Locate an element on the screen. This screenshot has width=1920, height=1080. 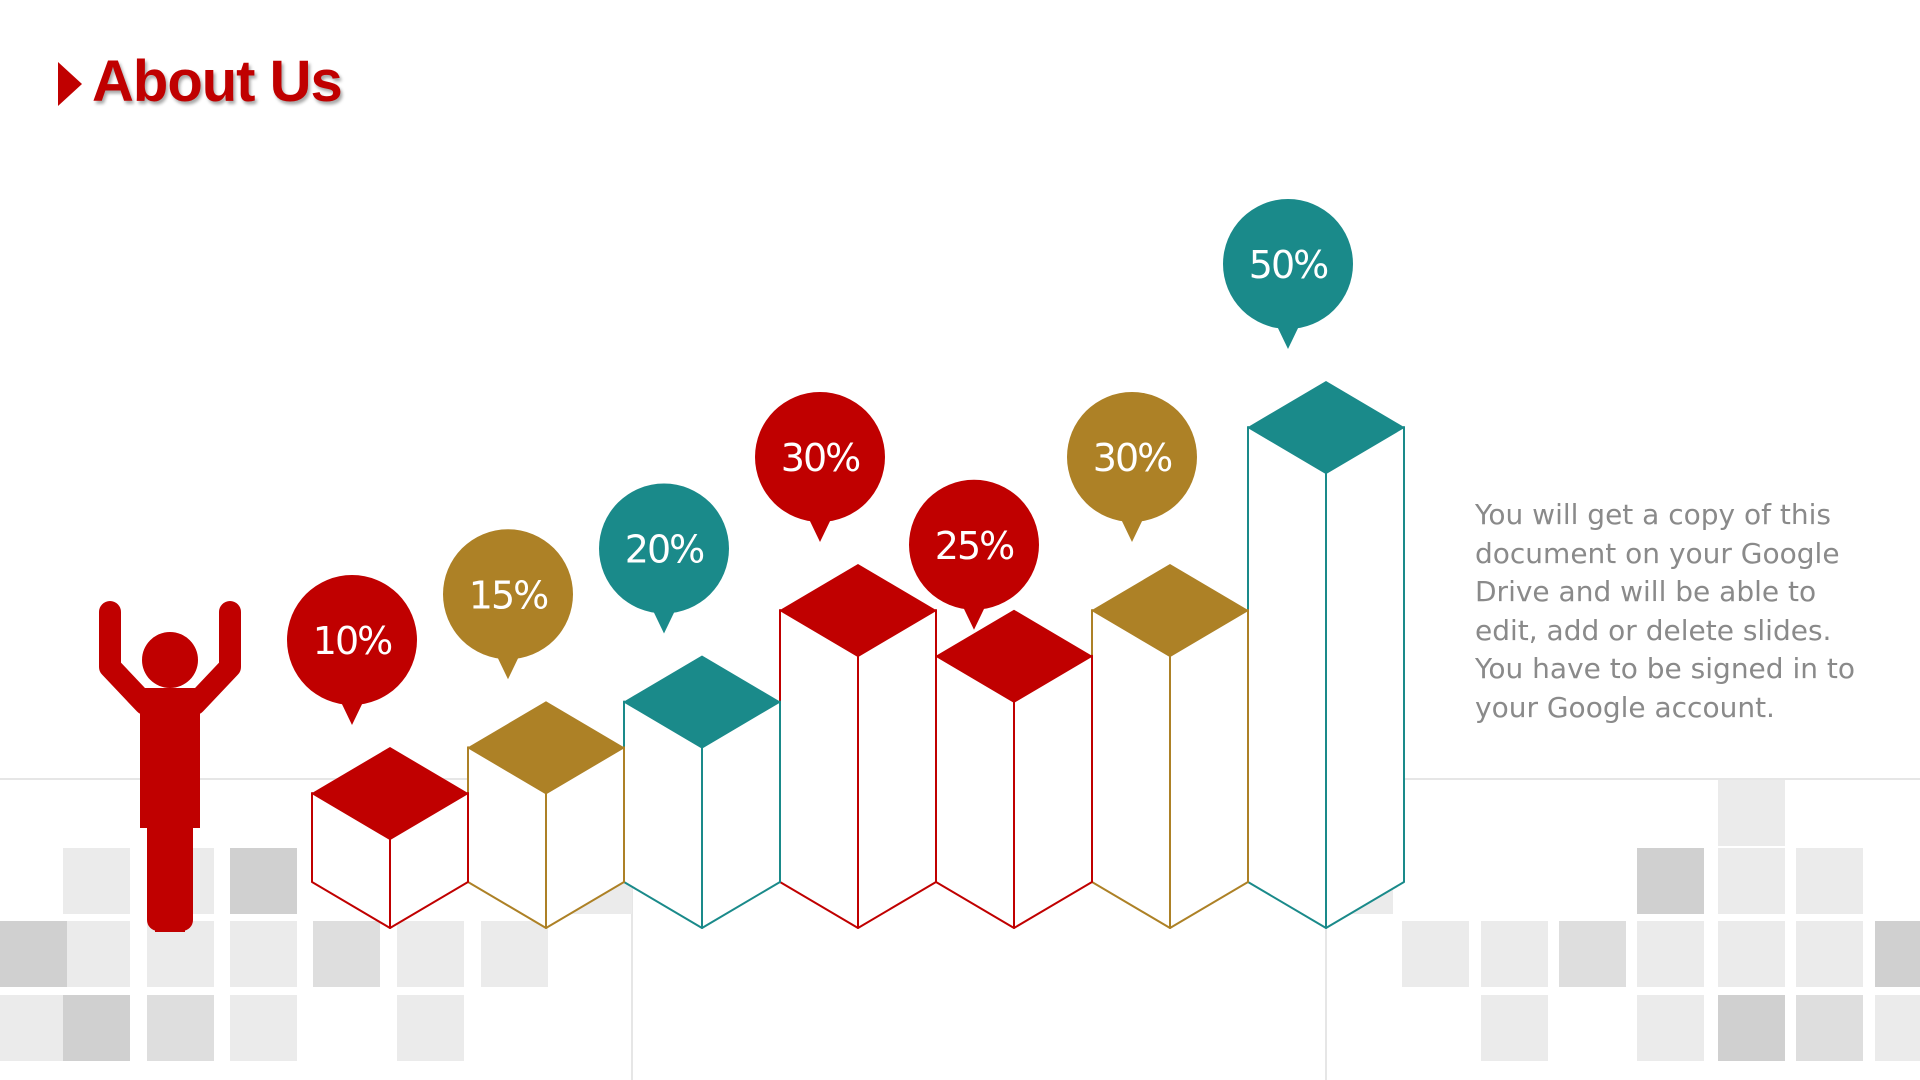
bar-label-6: 30% is located at coordinates (1132, 467).